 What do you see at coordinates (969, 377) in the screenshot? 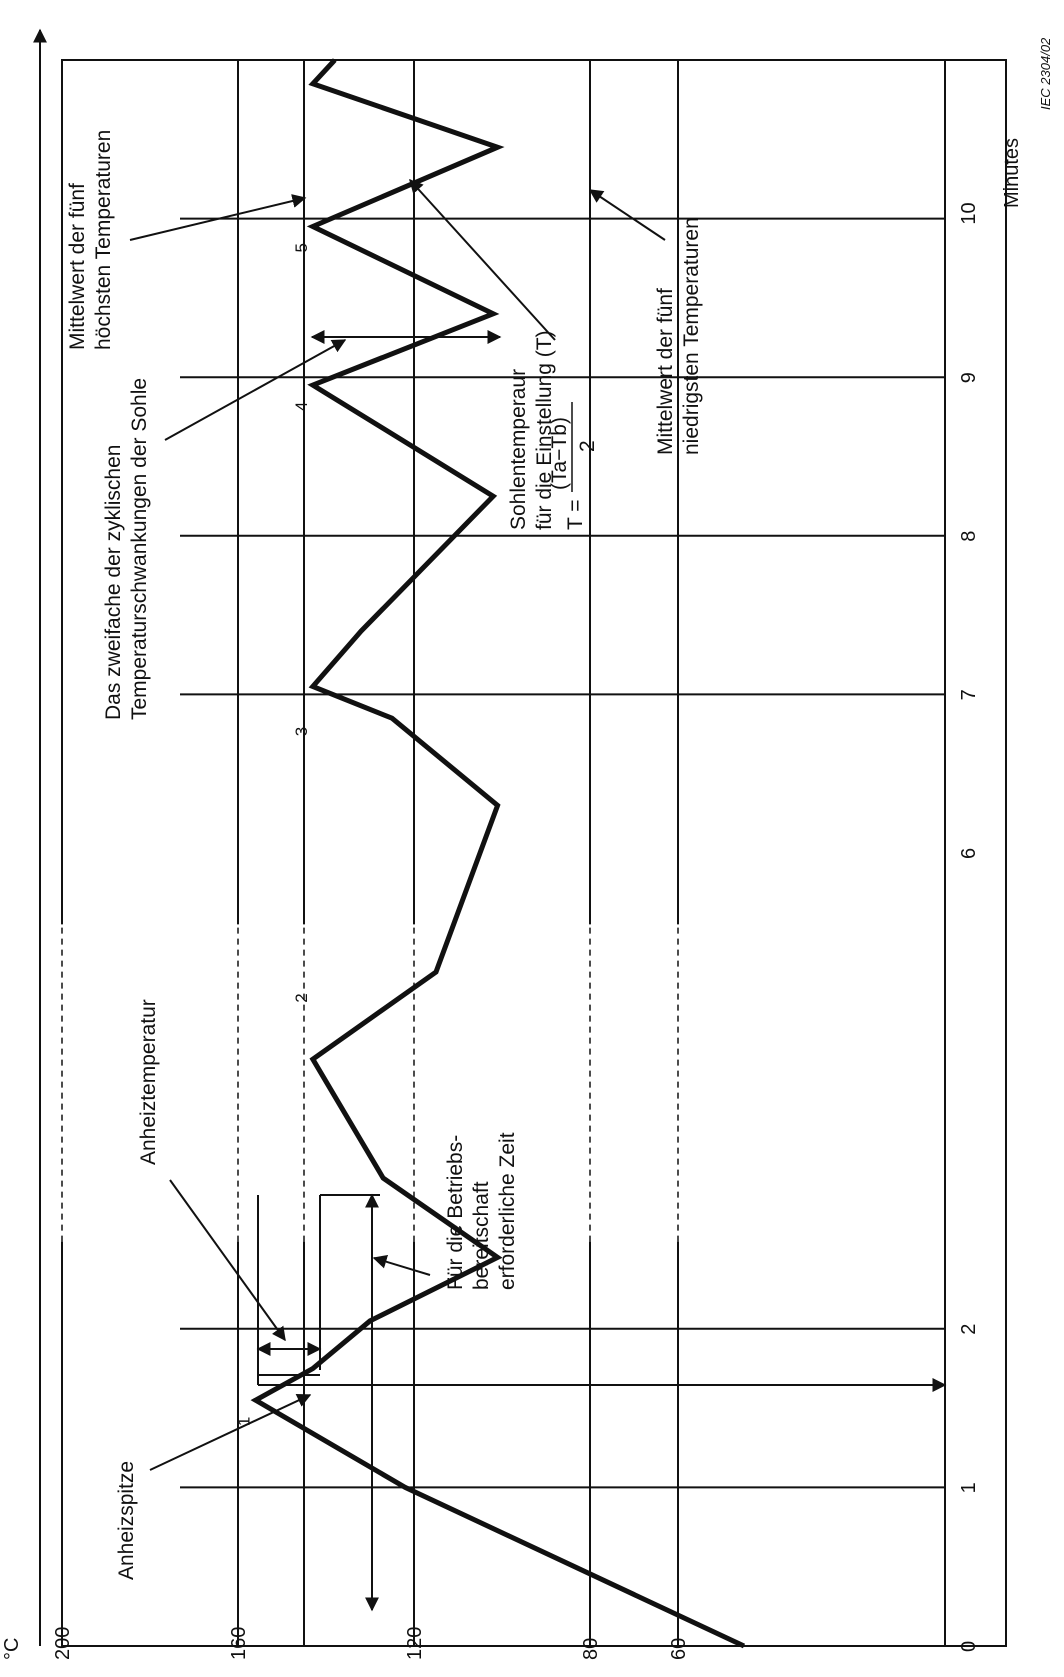
I see `x-tick-9: 9` at bounding box center [969, 377].